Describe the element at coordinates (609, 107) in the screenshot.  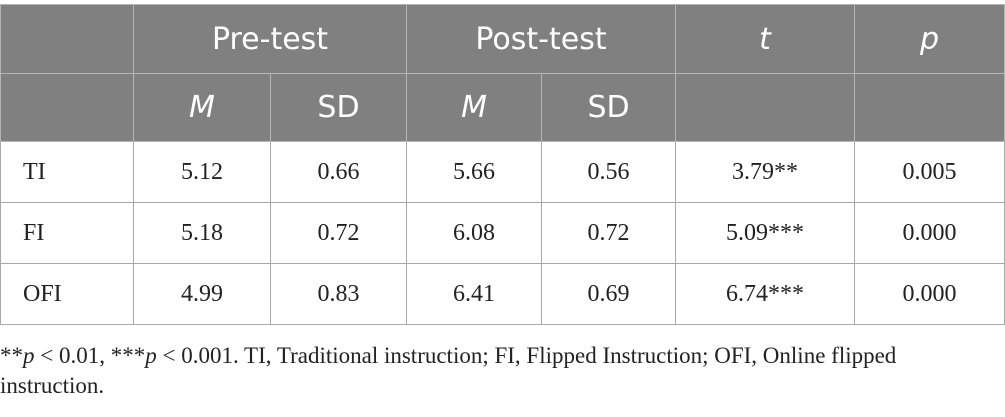
I see `subheader-post-sd: SD` at that location.